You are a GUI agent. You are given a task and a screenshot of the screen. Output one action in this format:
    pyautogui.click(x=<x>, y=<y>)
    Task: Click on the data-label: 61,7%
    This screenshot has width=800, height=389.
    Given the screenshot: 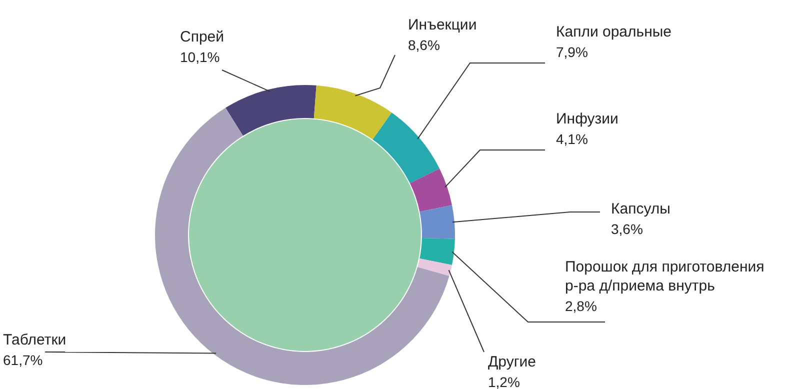 What is the action you would take?
    pyautogui.click(x=23, y=360)
    